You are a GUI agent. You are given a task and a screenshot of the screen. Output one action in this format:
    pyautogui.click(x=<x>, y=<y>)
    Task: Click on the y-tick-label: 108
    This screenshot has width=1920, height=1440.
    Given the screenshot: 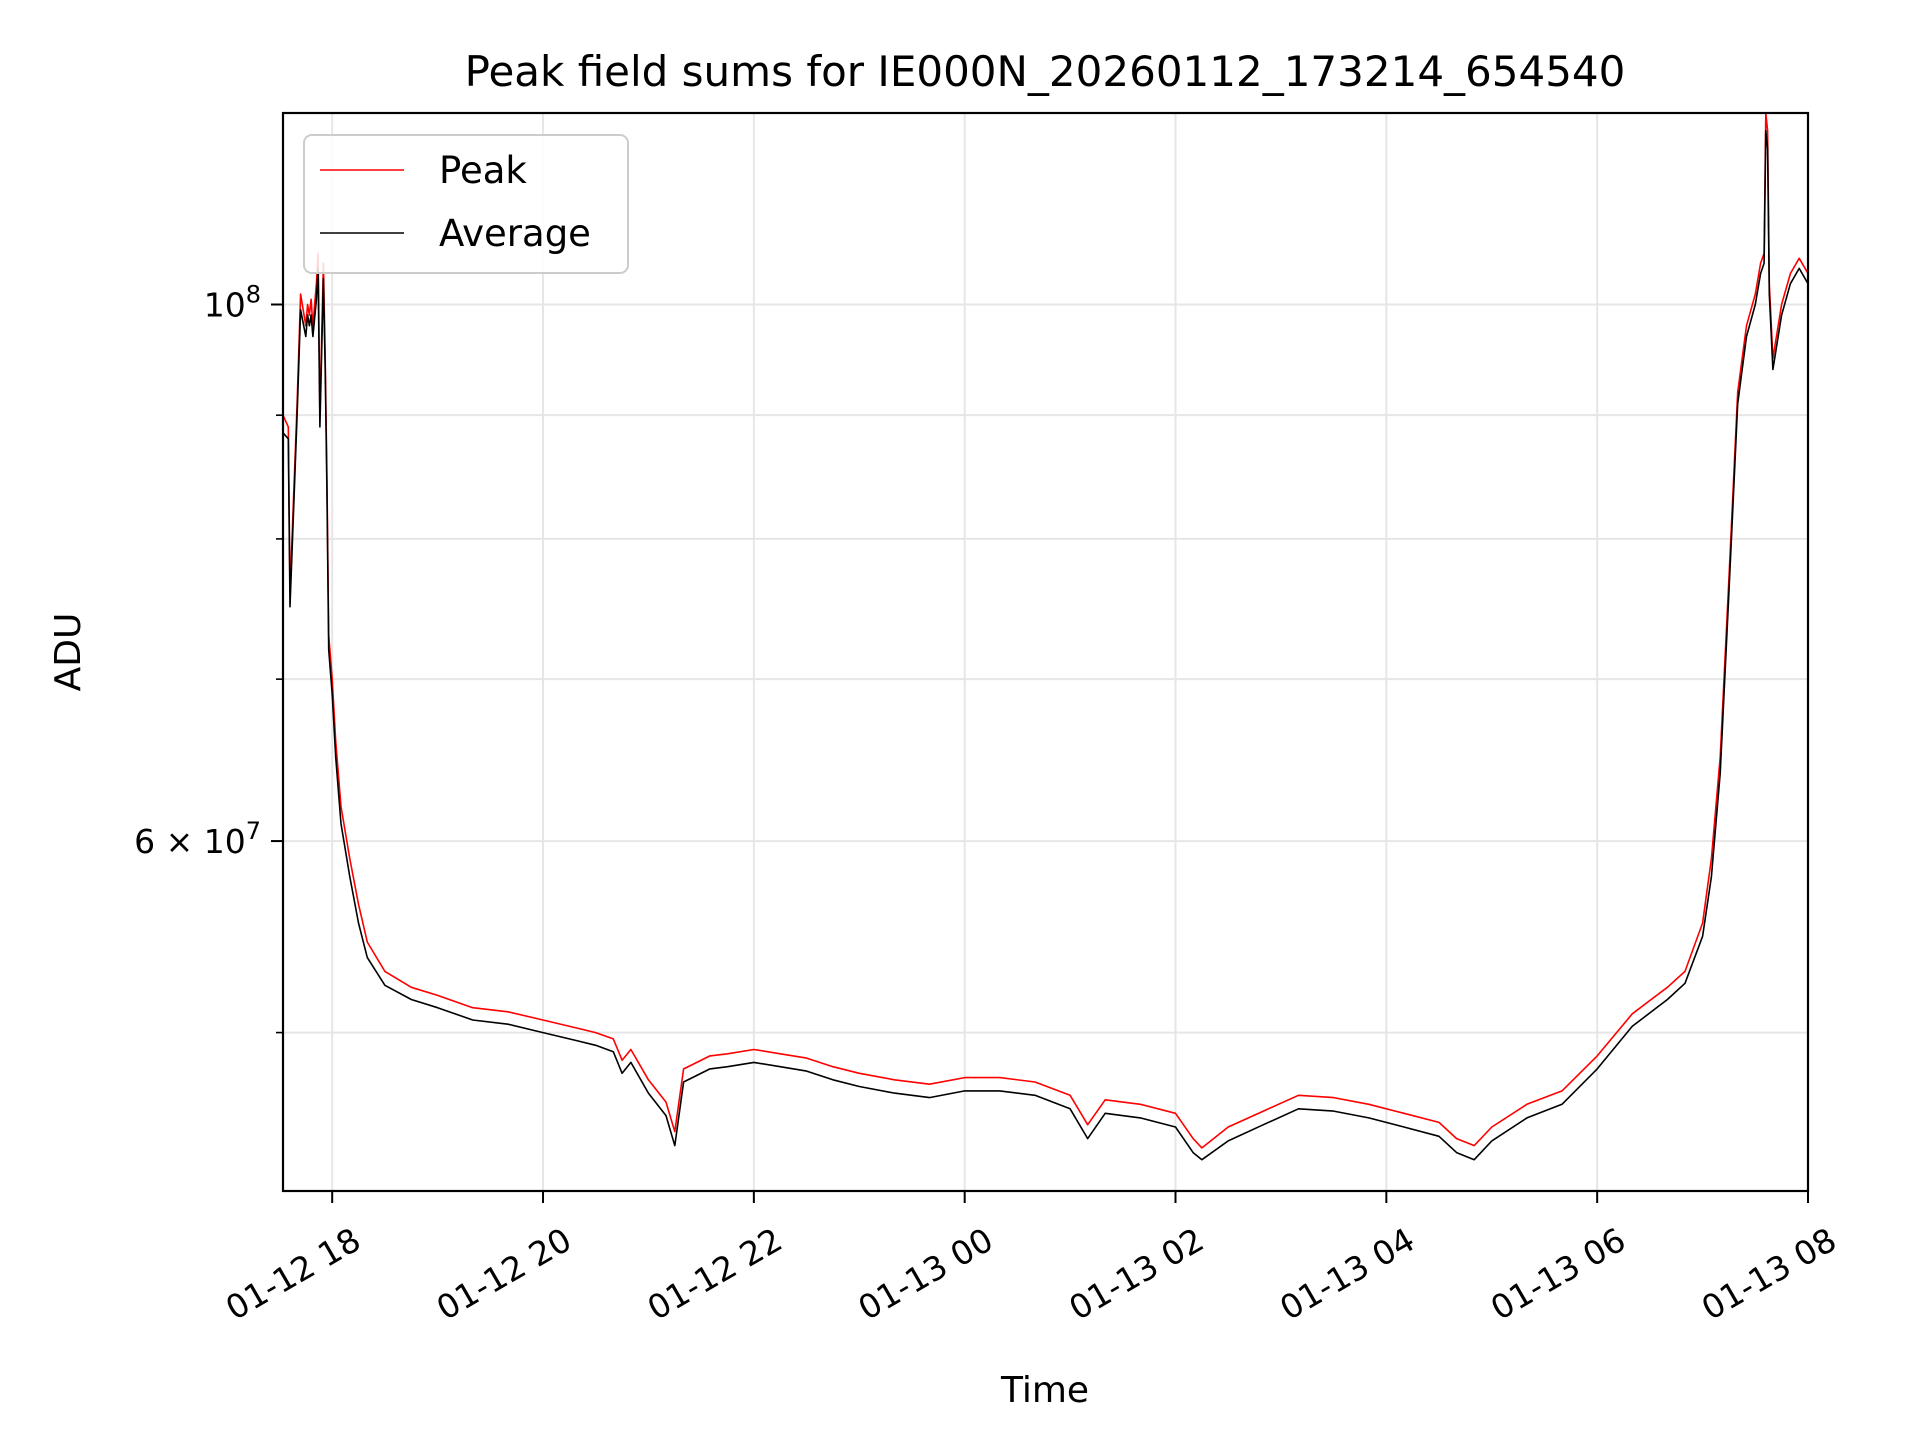 What is the action you would take?
    pyautogui.click(x=232, y=303)
    